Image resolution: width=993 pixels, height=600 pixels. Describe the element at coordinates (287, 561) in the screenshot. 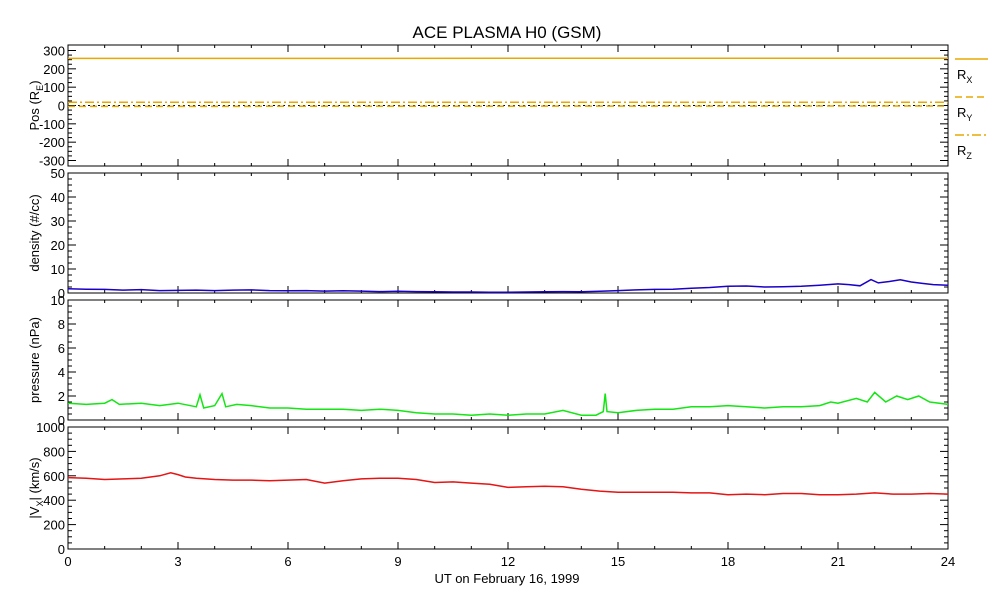

I see `x-tick-label: 6` at that location.